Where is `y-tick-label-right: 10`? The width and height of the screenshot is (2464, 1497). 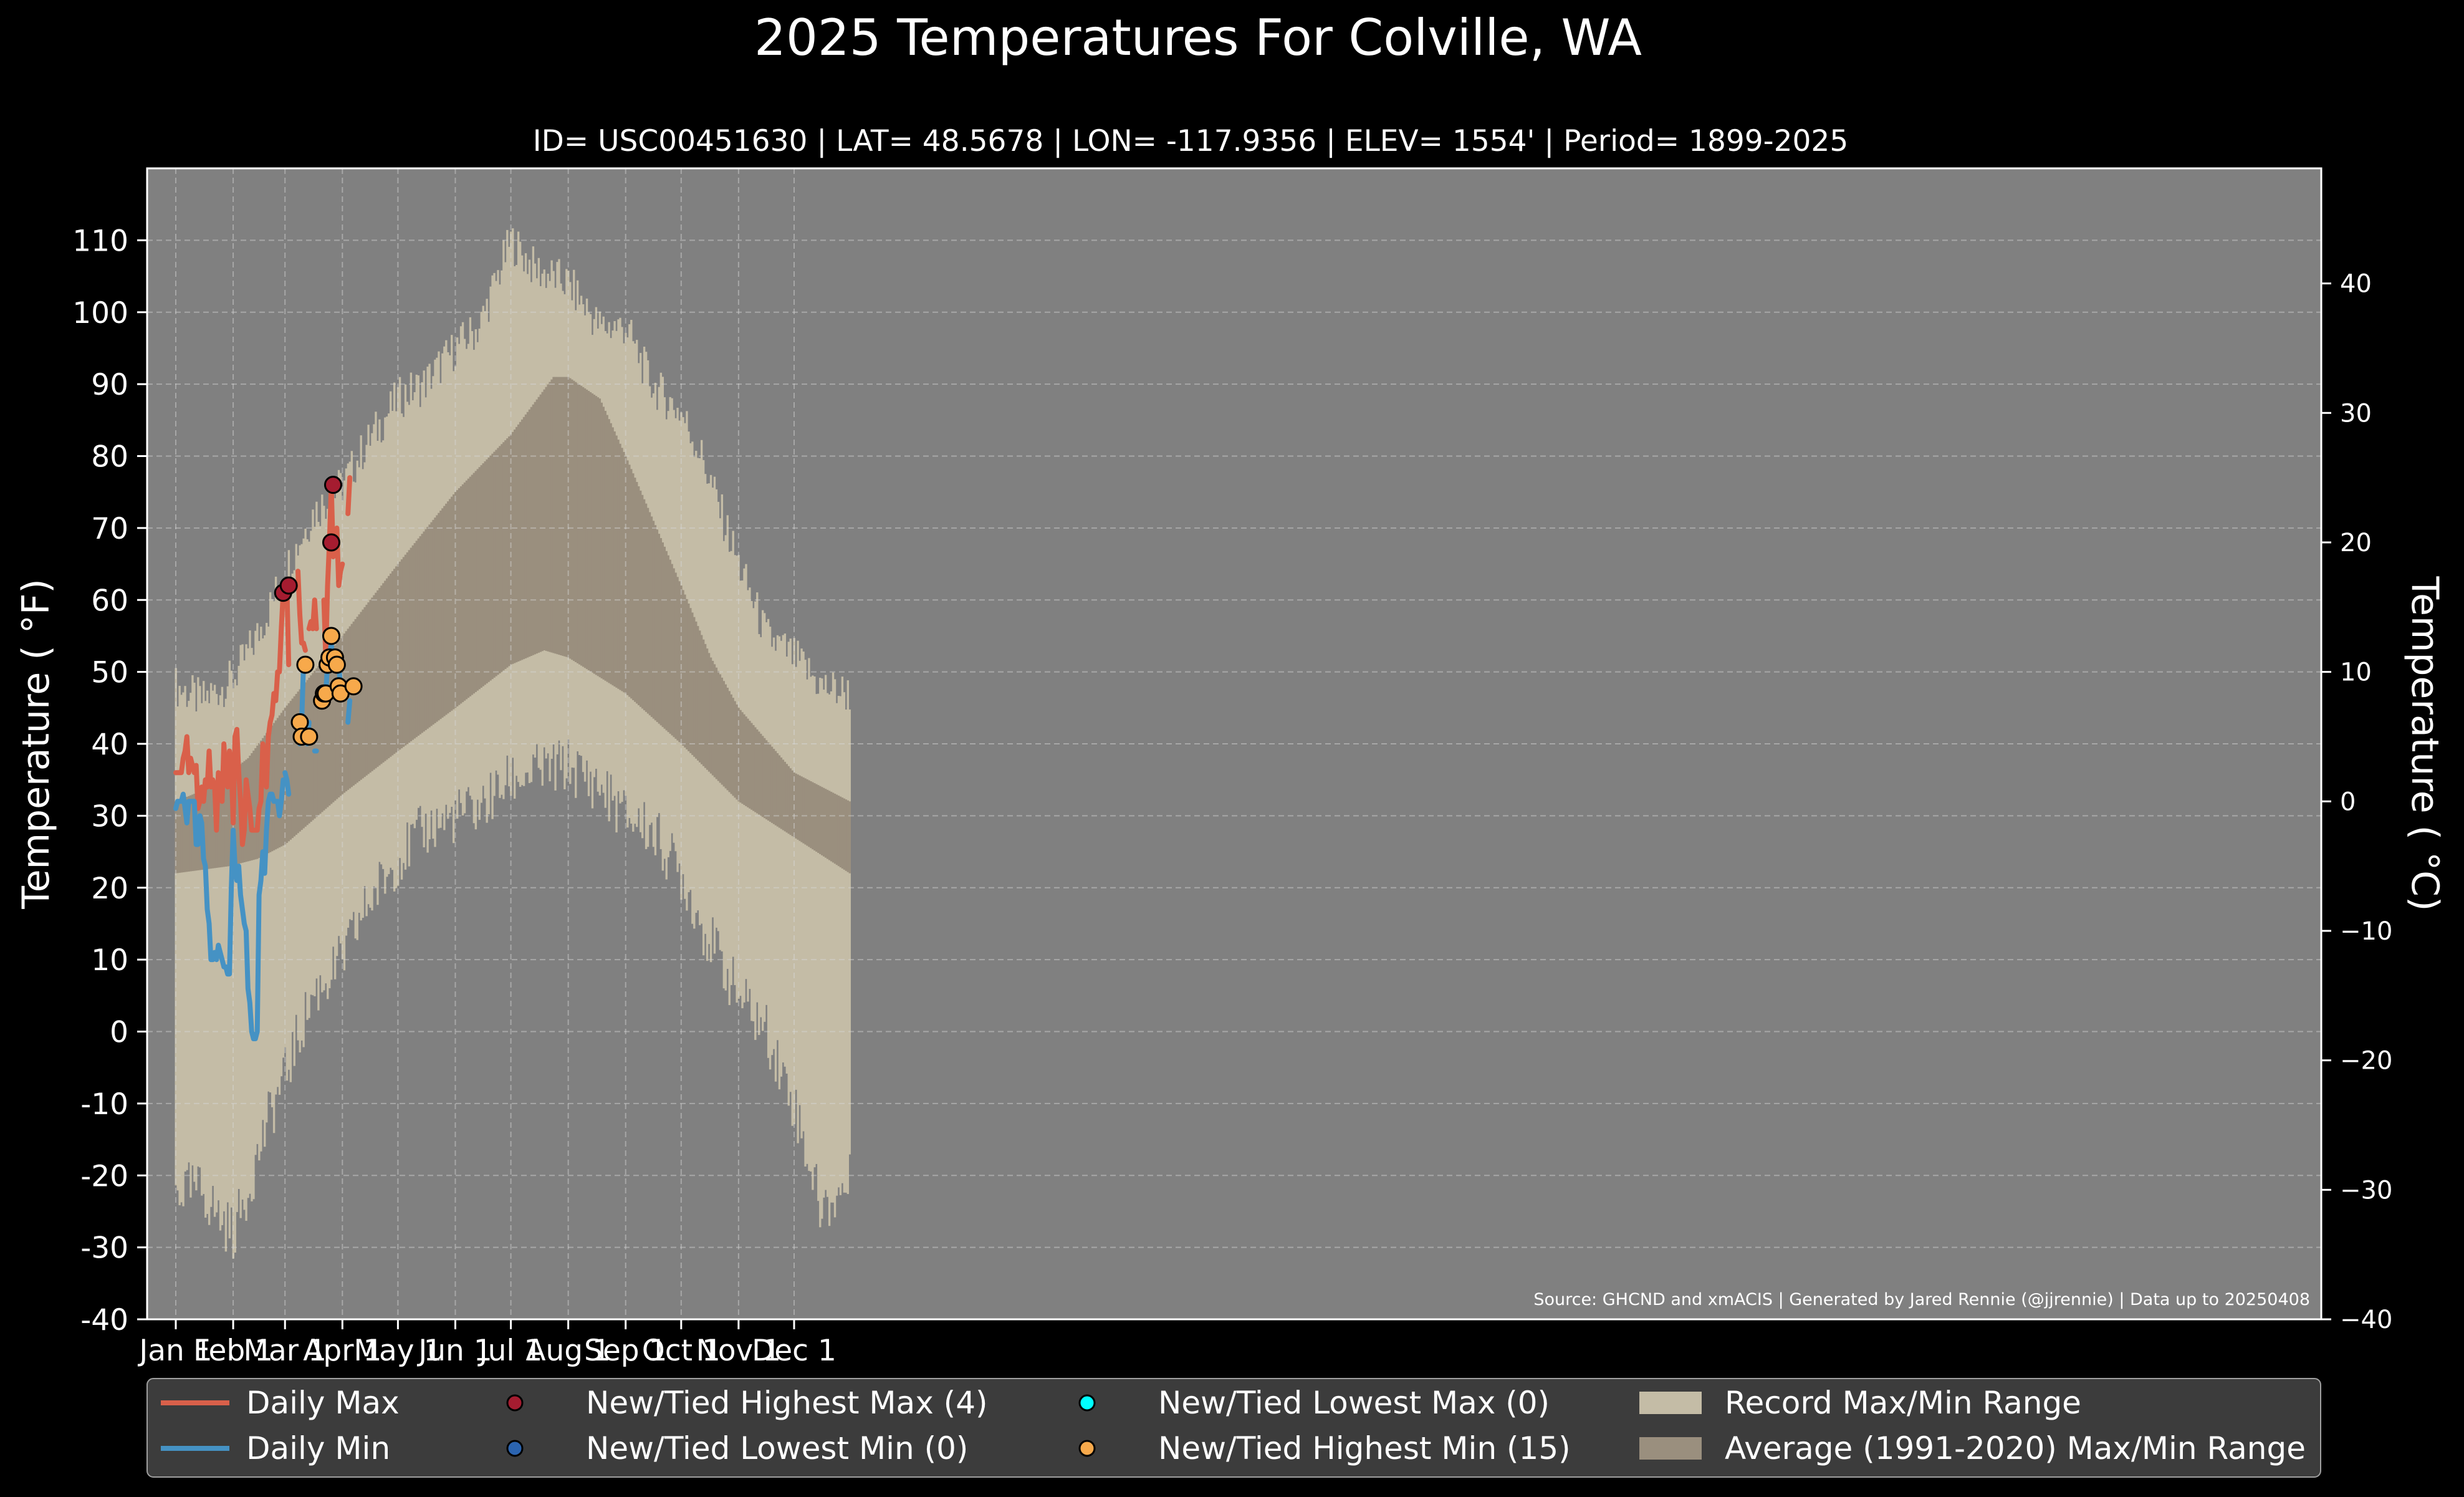 y-tick-label-right: 10 is located at coordinates (2356, 672).